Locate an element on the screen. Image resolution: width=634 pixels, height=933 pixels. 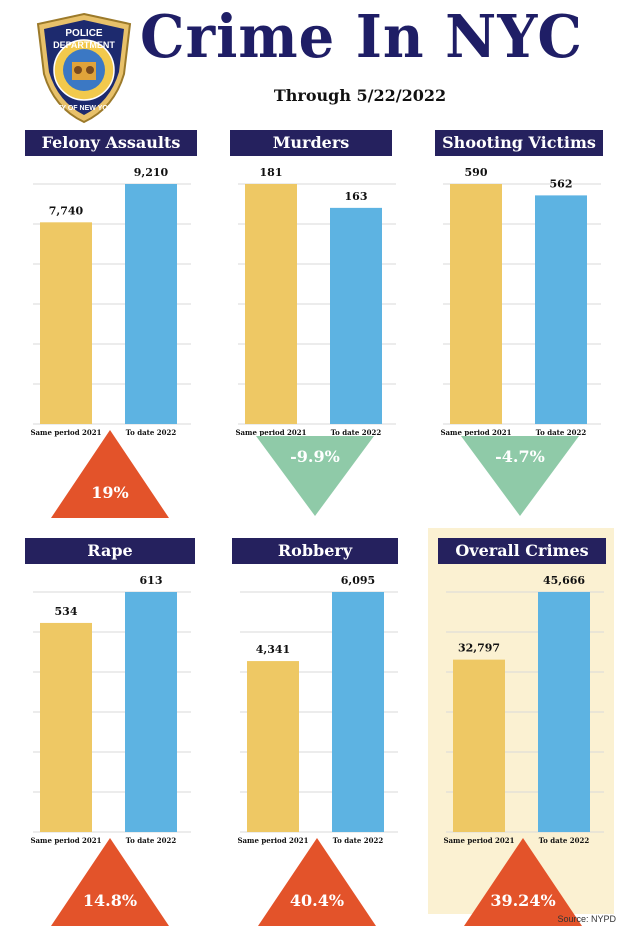
data-label: 9,210 is located at coordinates (151, 172).